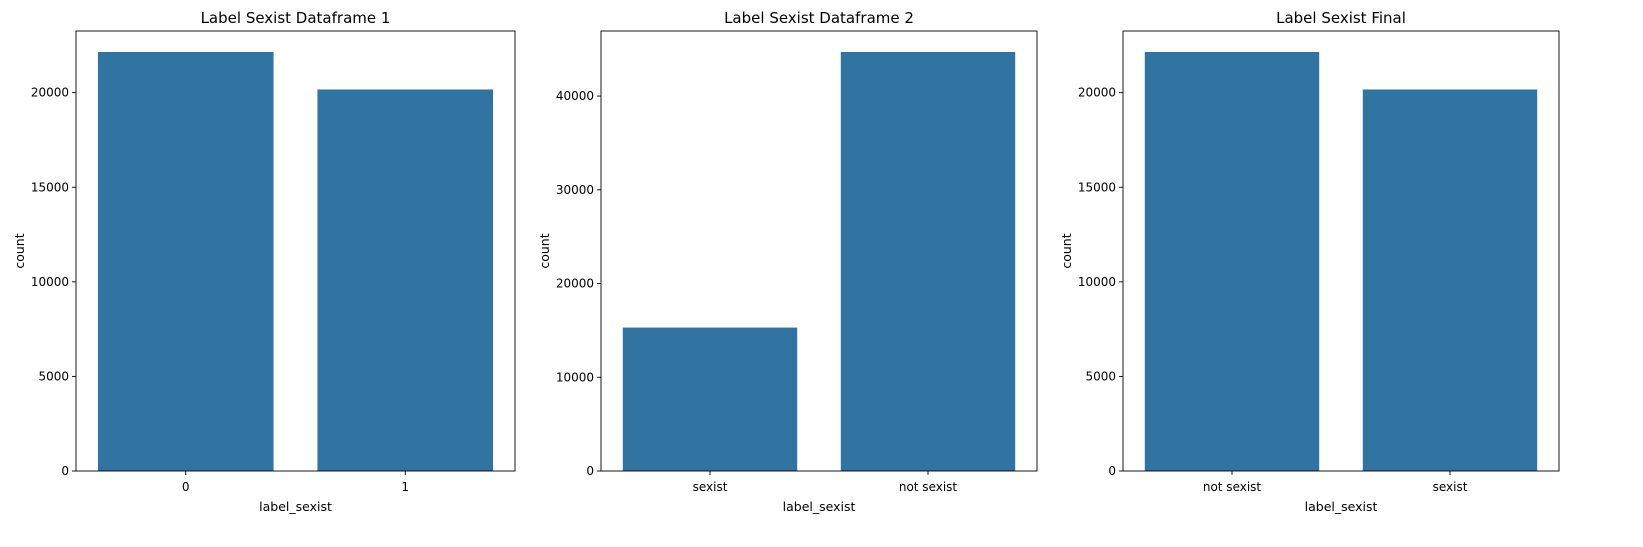 The width and height of the screenshot is (1643, 547). I want to click on x-tick-label: 1, so click(405, 487).